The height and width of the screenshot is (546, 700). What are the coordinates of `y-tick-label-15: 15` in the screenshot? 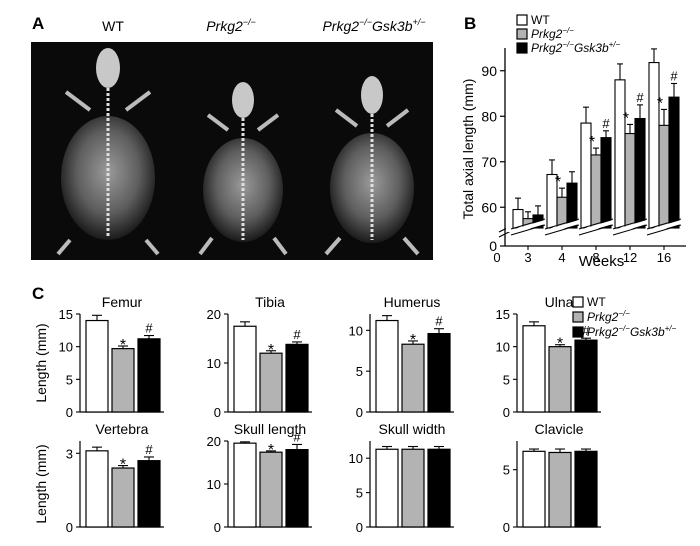 It's located at (66, 314).